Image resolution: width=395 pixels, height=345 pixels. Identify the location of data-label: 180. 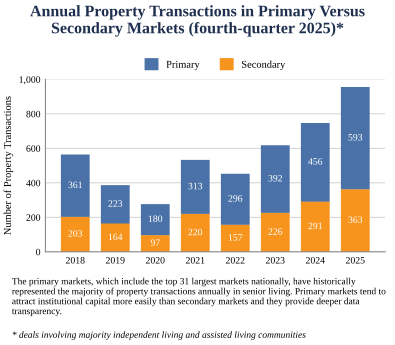
(155, 218).